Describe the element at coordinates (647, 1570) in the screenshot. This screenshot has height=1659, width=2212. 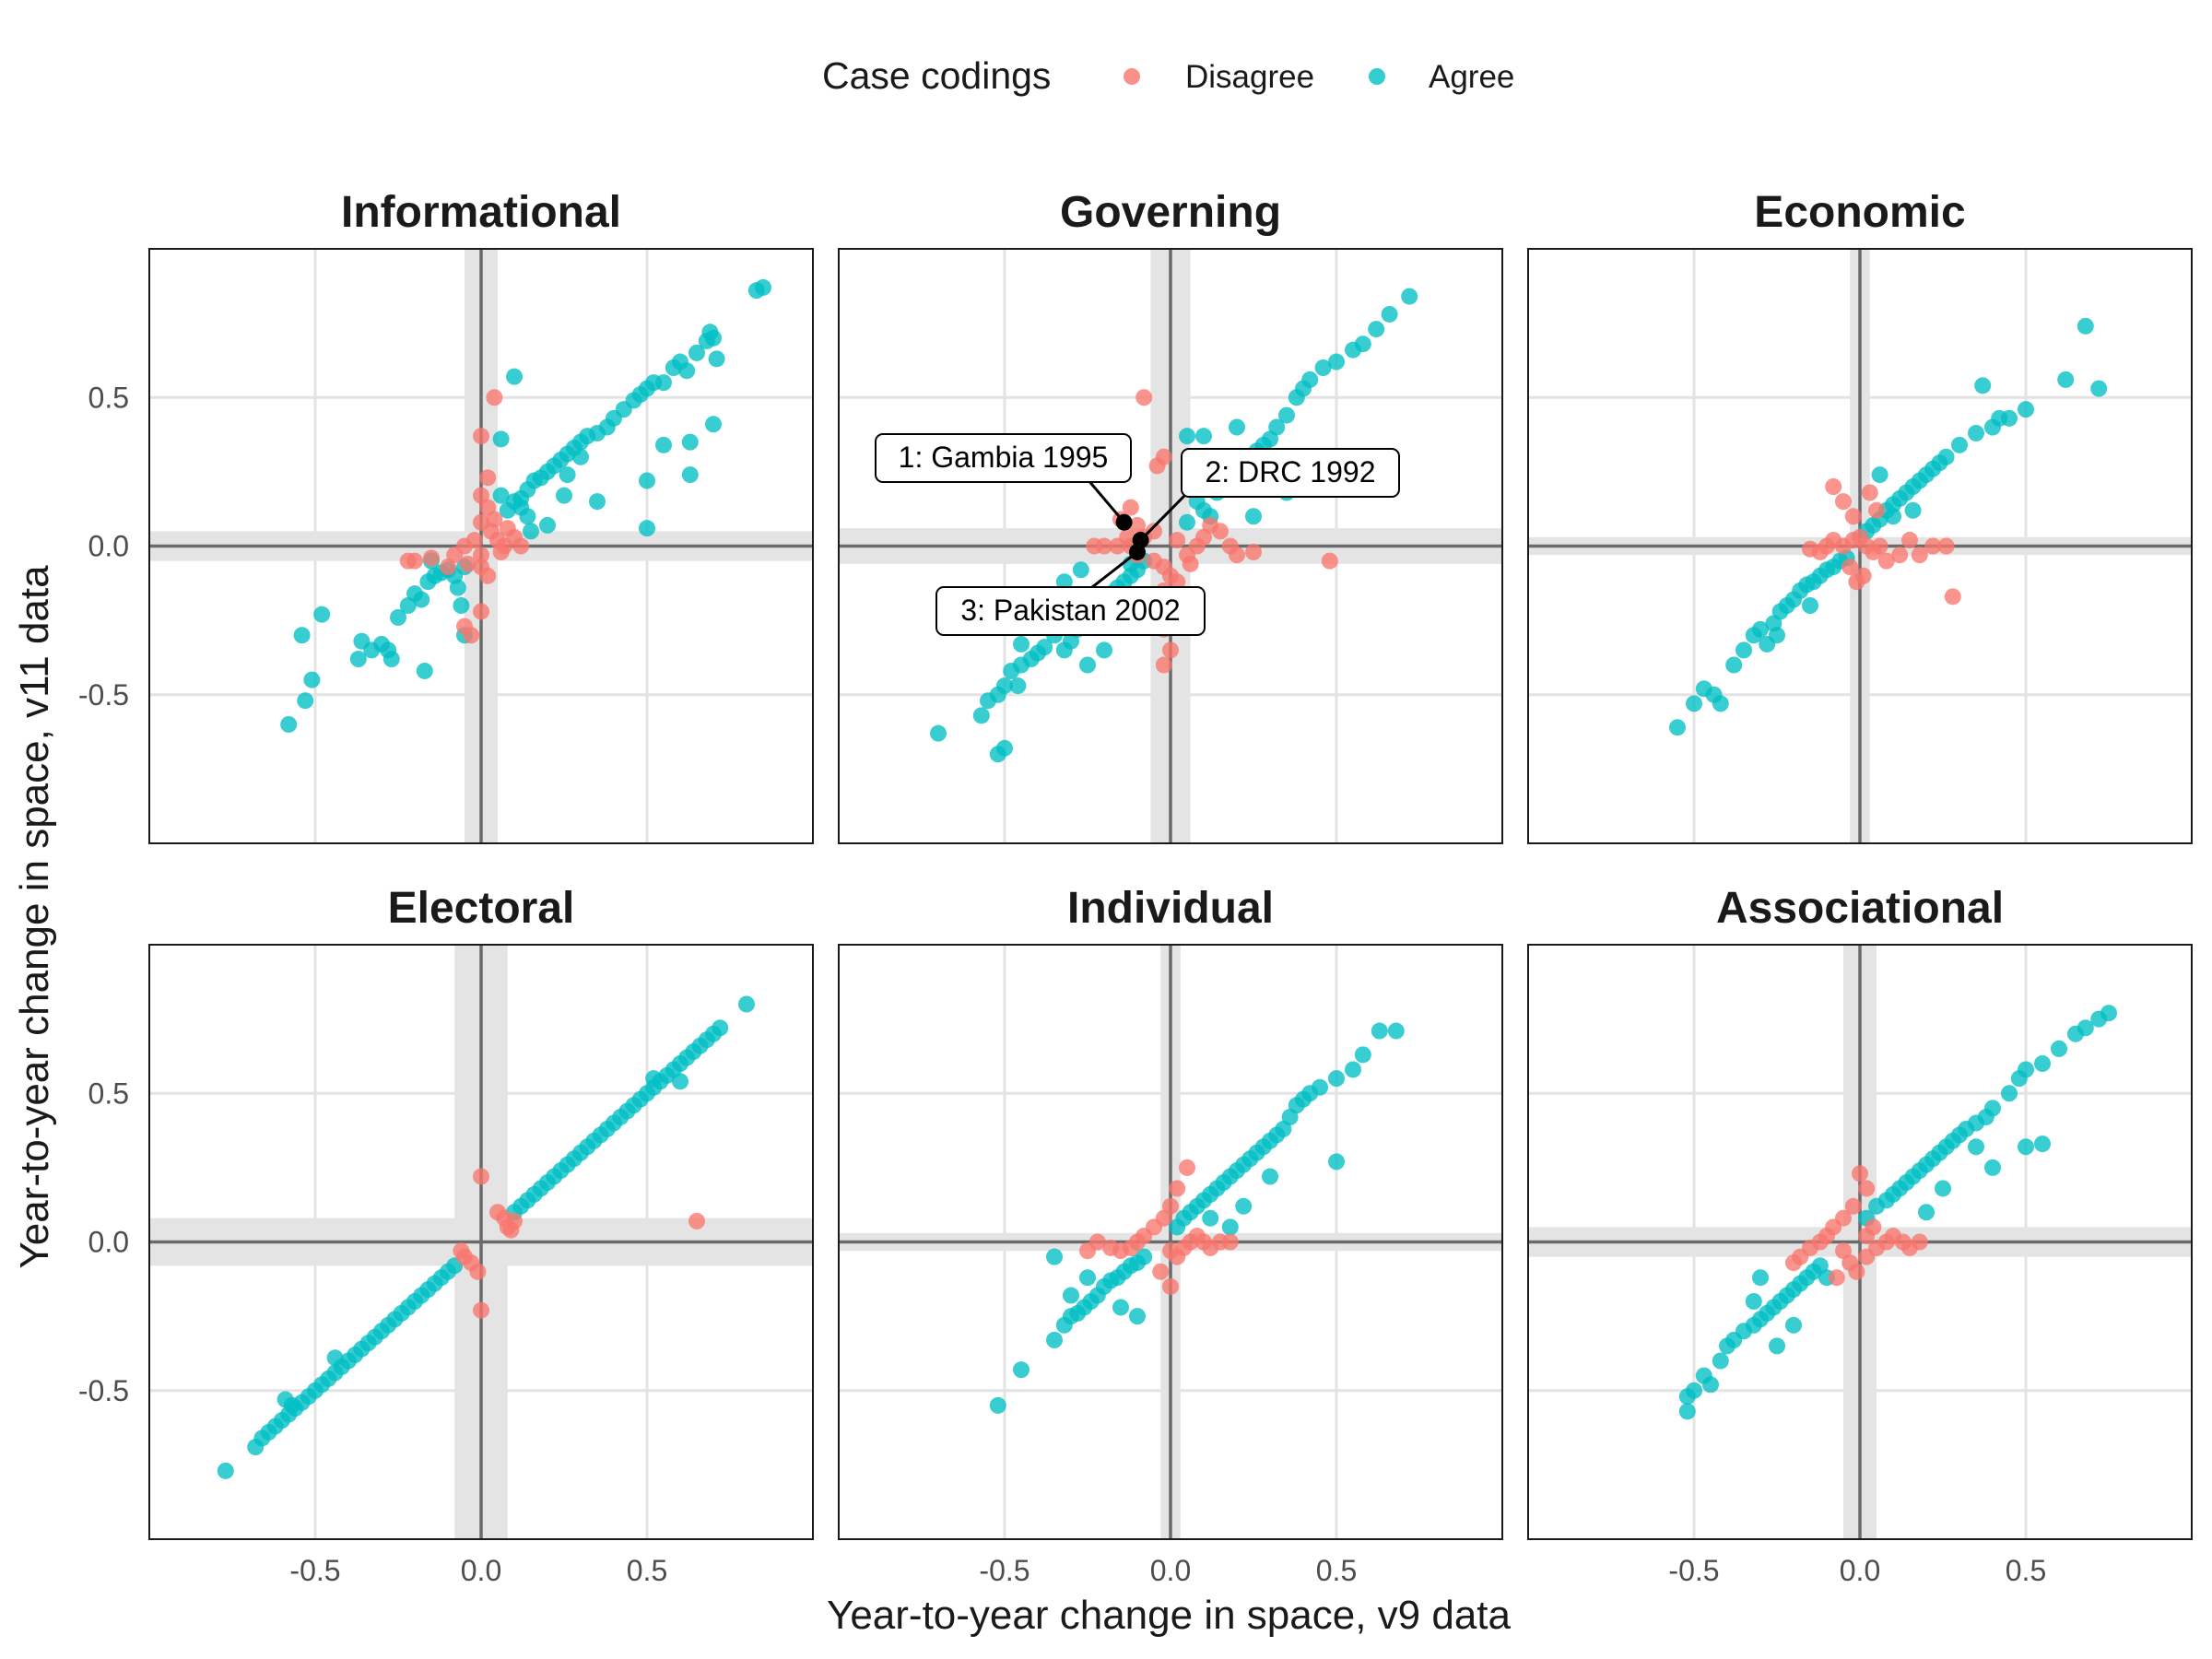
I see `x-tick-label: 0.5` at that location.